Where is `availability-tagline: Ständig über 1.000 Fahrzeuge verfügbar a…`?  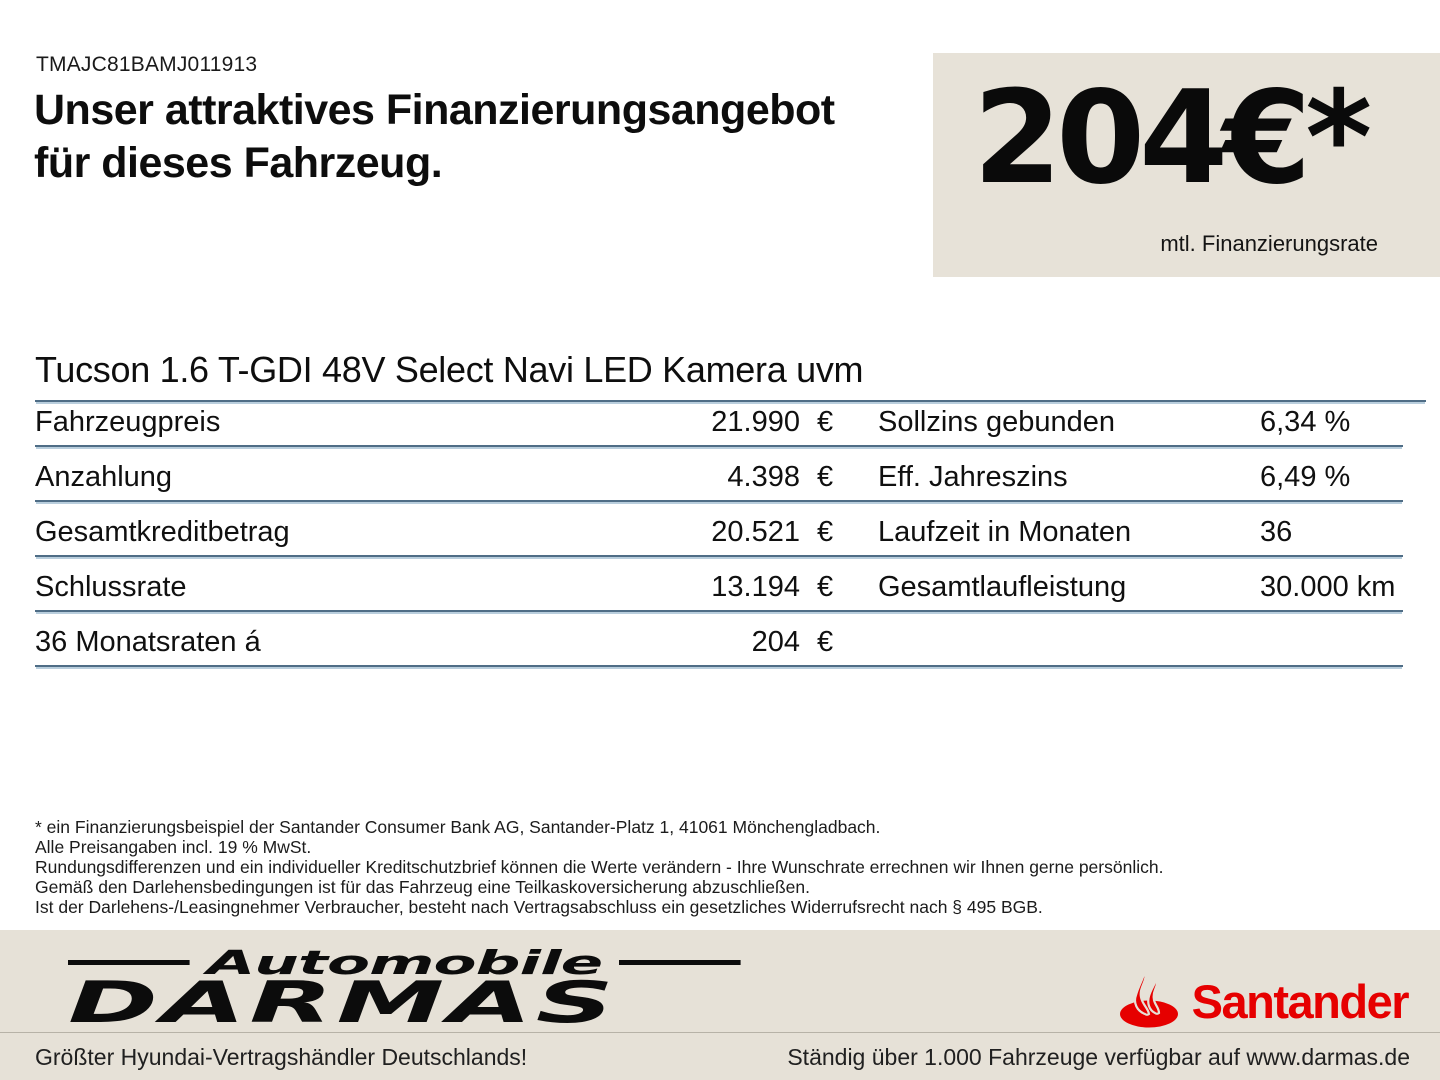 availability-tagline: Ständig über 1.000 Fahrzeuge verfügbar a… is located at coordinates (1098, 1057).